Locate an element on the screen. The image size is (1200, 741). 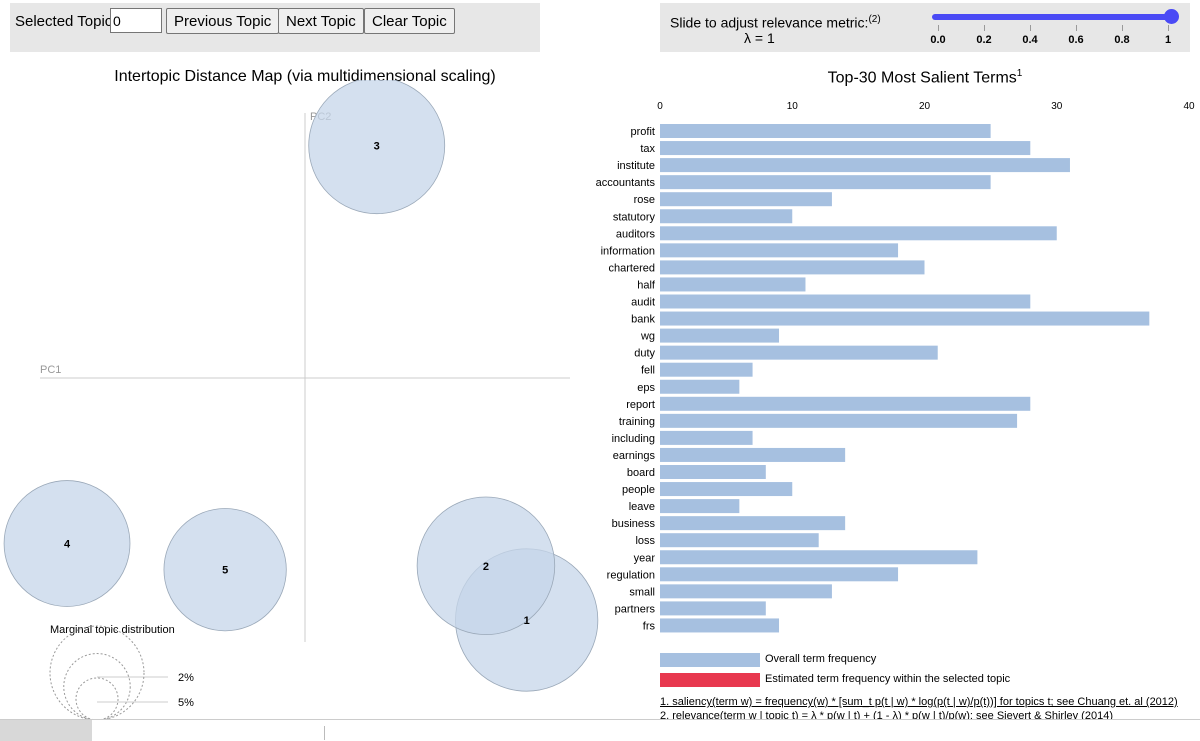
bottom-scroll-thumb is located at coordinates (46, 730).